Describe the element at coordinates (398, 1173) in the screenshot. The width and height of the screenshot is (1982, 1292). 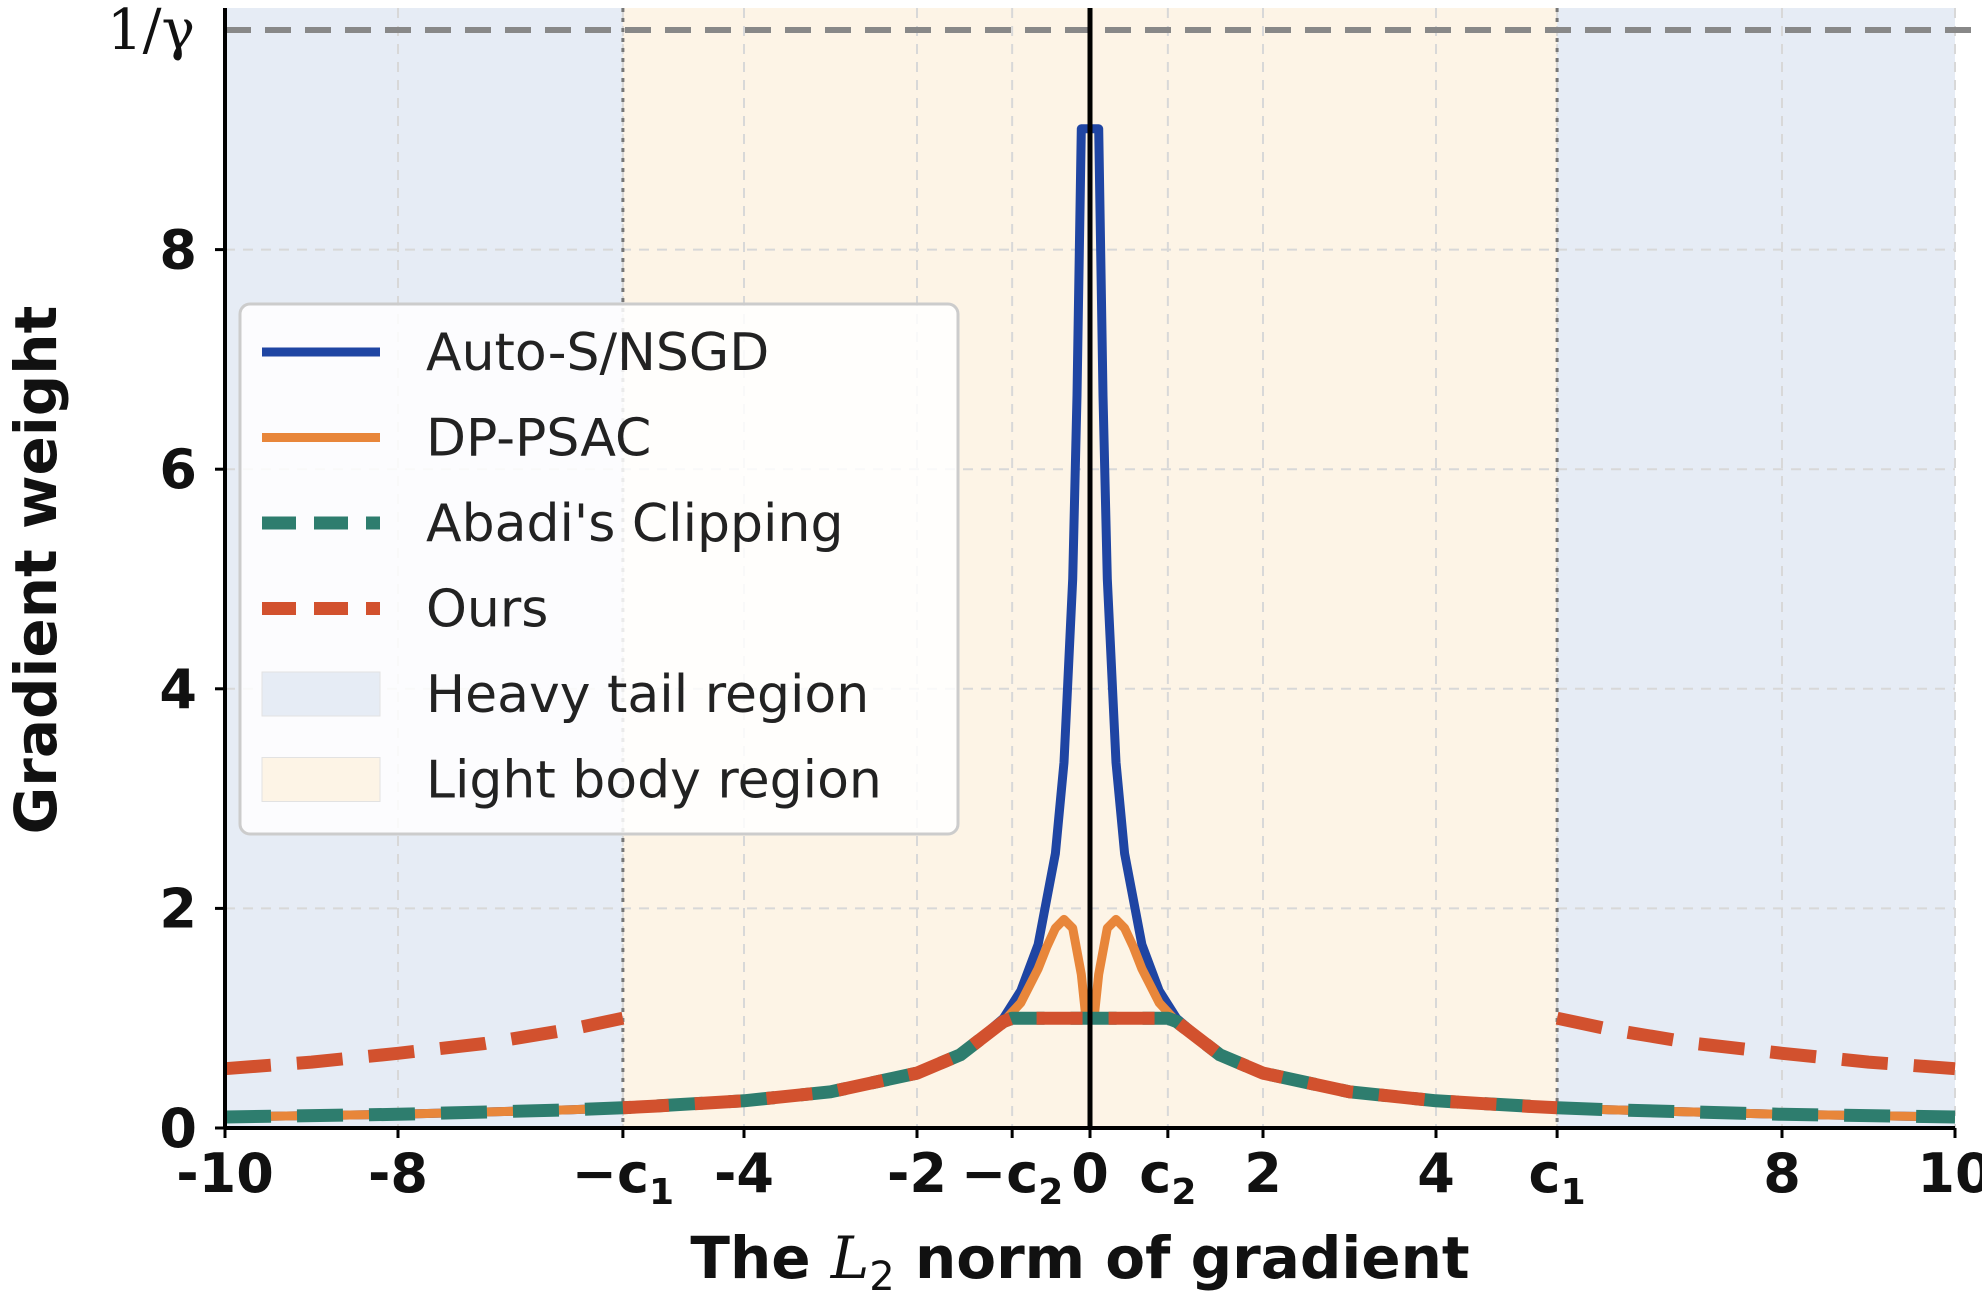
I see `x-tick-label: -8` at that location.